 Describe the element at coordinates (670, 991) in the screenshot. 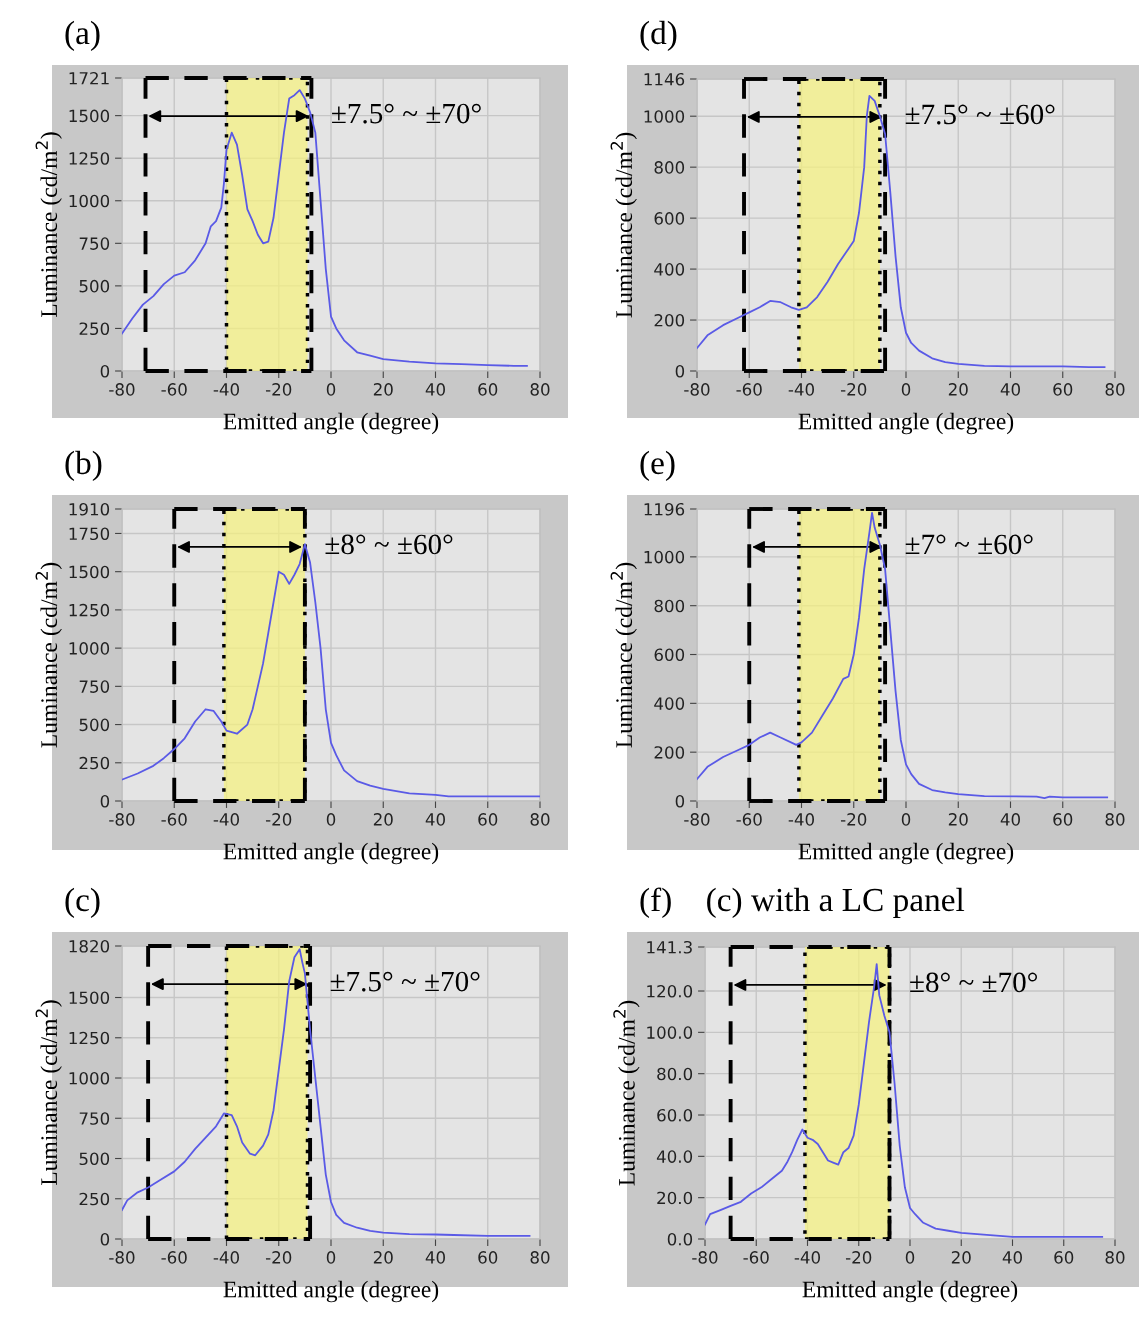

I see `y-tick-label: 120.0` at that location.